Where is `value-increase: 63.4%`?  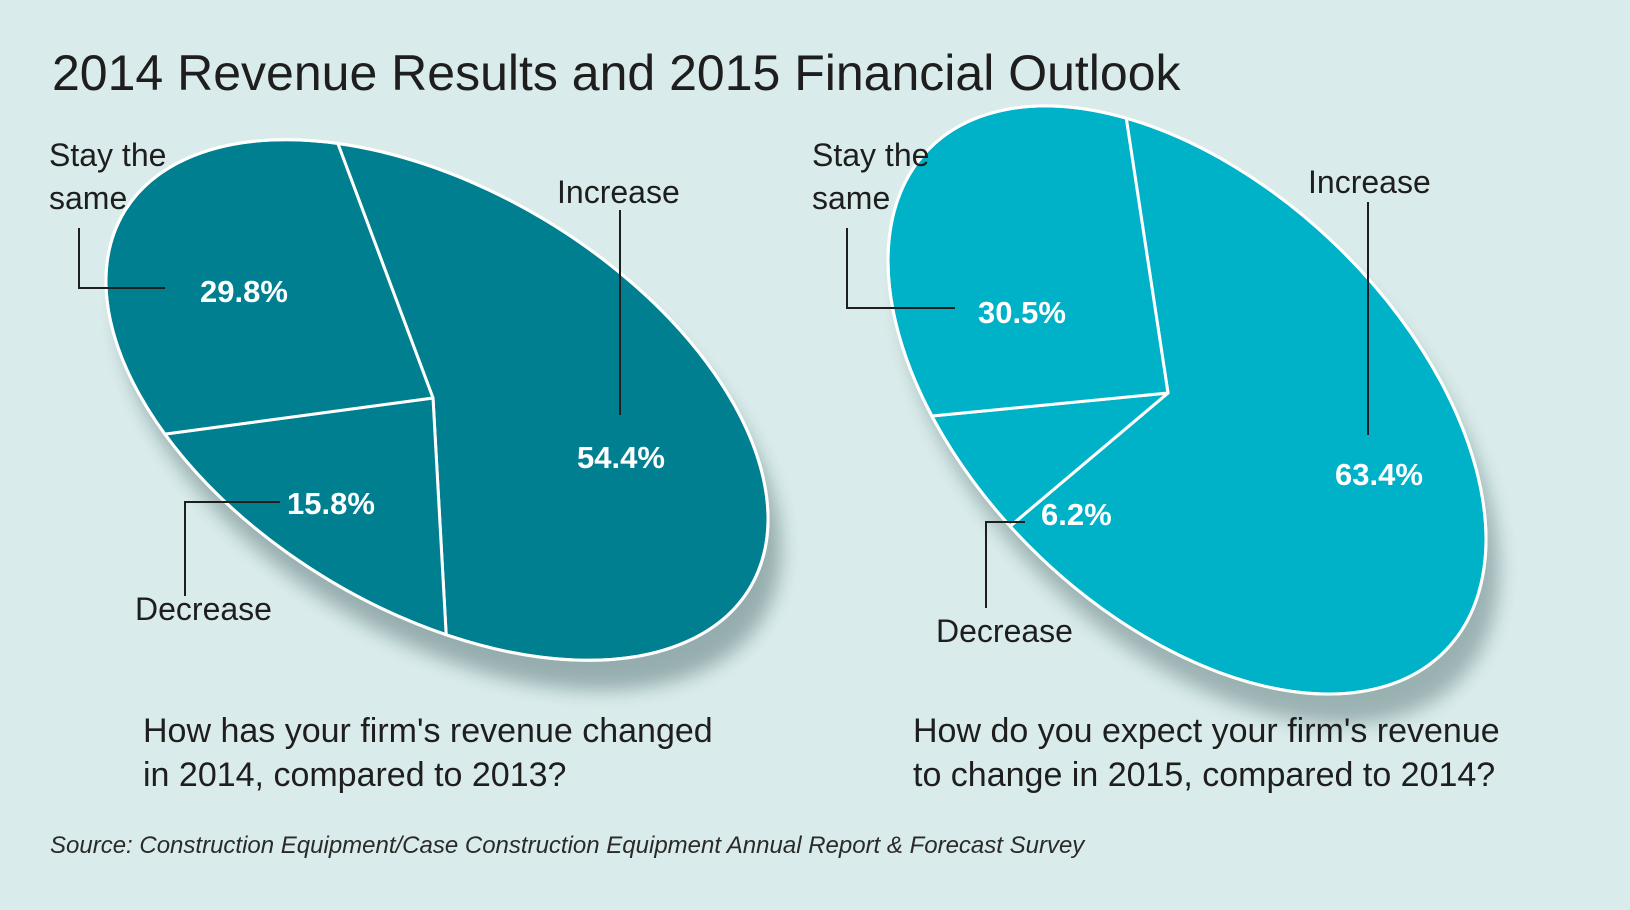
value-increase: 63.4% is located at coordinates (1379, 474).